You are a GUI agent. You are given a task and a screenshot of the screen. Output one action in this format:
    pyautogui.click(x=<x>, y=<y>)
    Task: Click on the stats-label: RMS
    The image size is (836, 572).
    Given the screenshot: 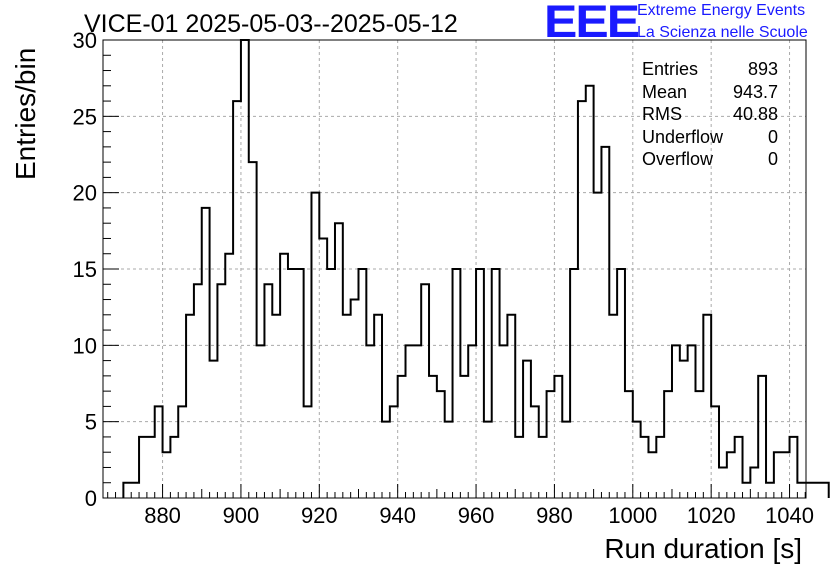 What is the action you would take?
    pyautogui.click(x=662, y=114)
    